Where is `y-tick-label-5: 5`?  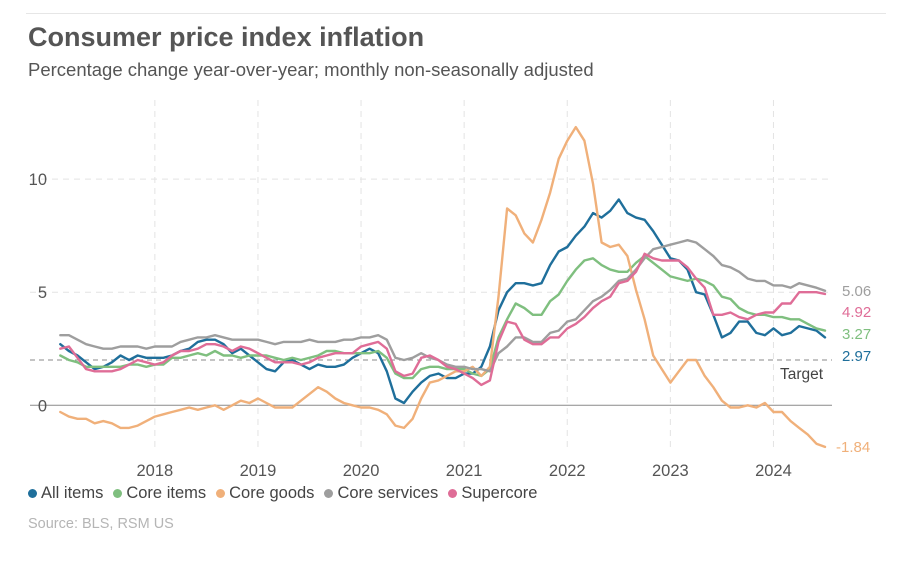
y-tick-label-5: 5 is located at coordinates (42, 293).